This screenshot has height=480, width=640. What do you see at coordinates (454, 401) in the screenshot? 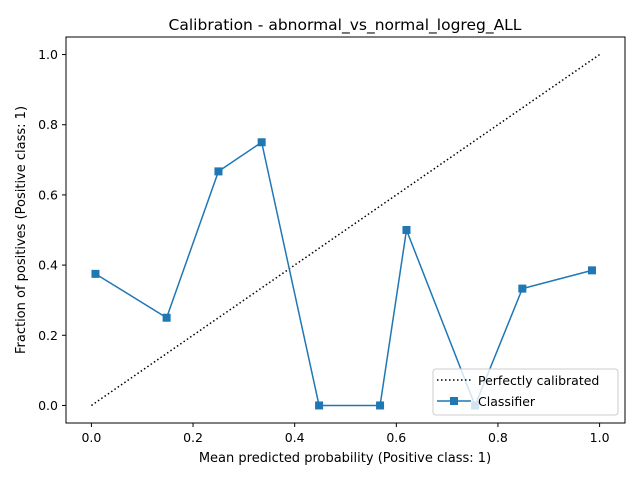
I see `legend-marker-classifier` at bounding box center [454, 401].